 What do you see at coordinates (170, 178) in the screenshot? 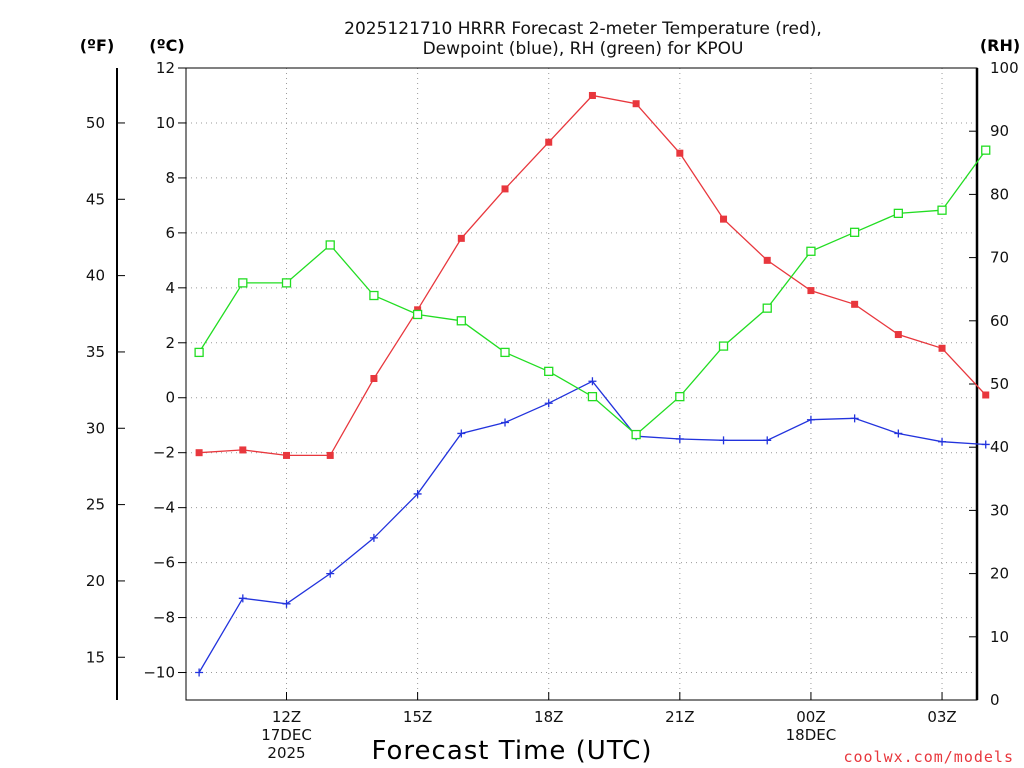
I see `celsius-tick-label: 8` at bounding box center [170, 178].